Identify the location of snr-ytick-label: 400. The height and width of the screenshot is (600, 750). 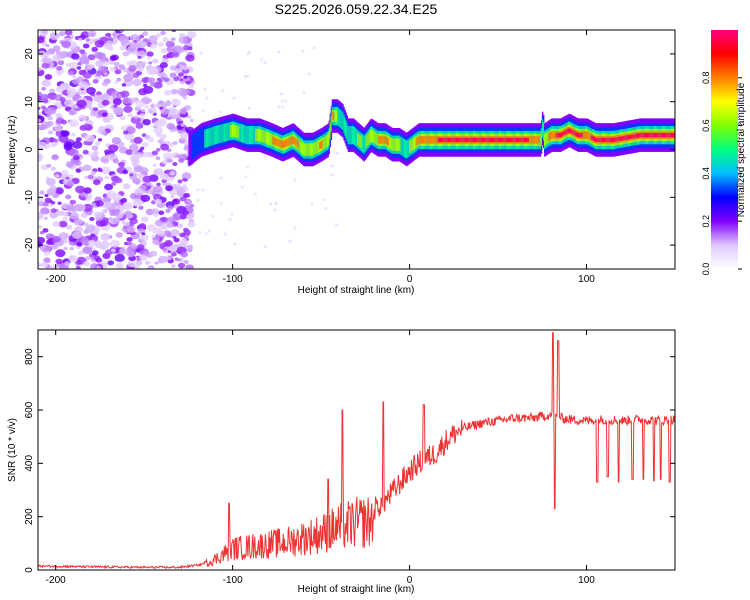
(29, 463).